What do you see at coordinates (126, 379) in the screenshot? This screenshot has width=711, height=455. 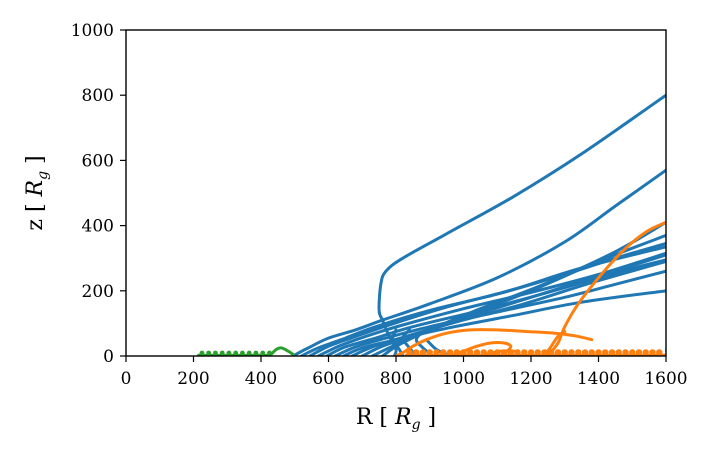 I see `x-tick-label: 0` at bounding box center [126, 379].